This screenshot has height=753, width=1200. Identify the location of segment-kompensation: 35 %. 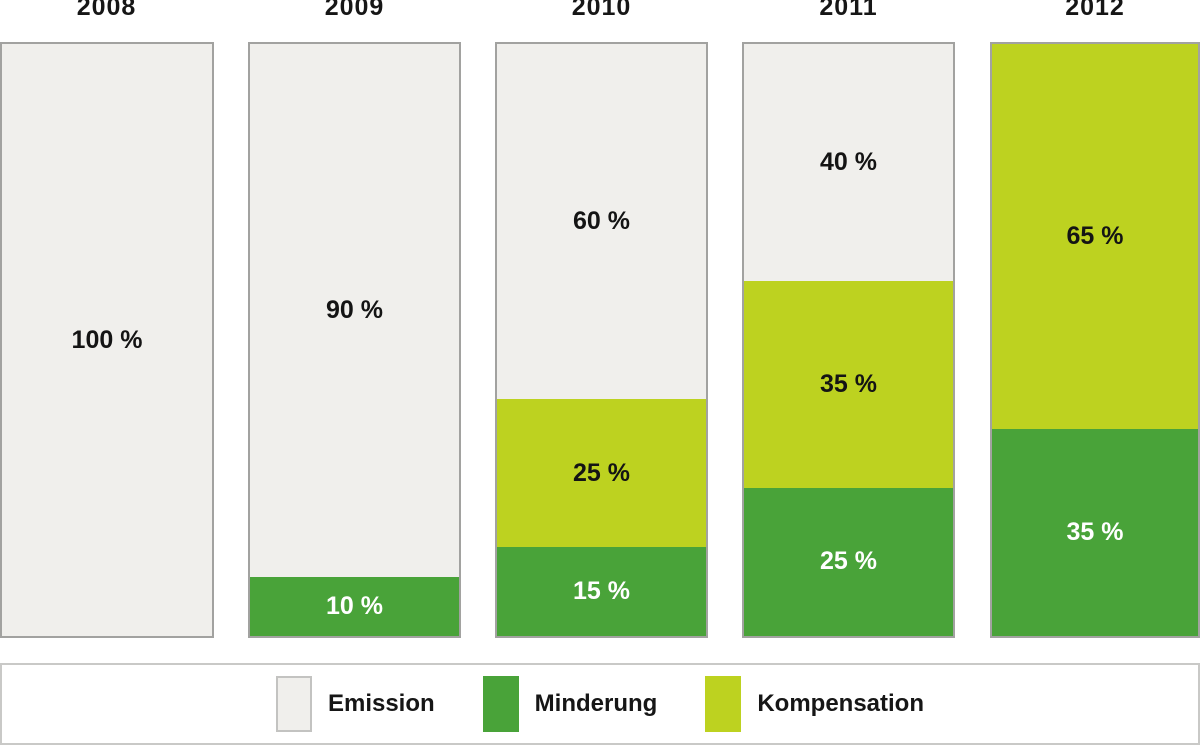
(848, 384).